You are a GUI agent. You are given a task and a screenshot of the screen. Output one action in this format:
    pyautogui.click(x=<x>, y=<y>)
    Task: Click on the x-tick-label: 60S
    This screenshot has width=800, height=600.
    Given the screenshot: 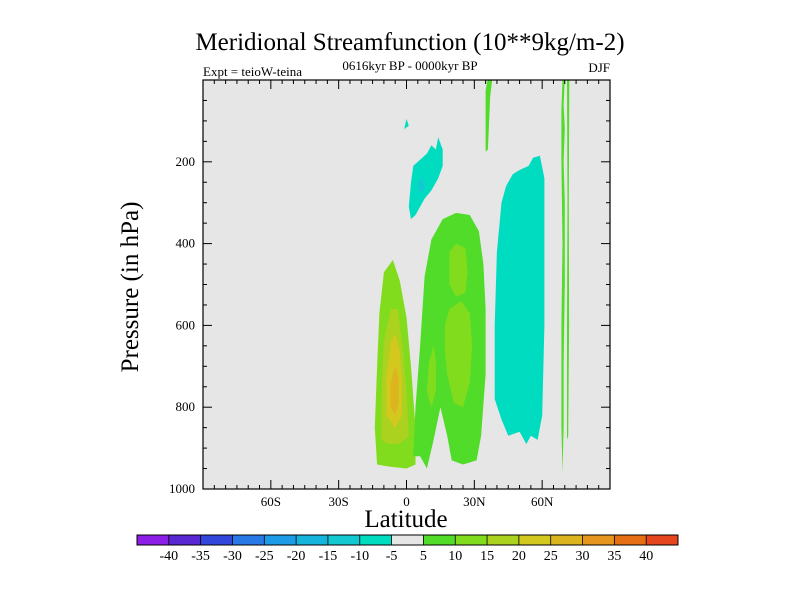 What is the action you would take?
    pyautogui.click(x=271, y=501)
    